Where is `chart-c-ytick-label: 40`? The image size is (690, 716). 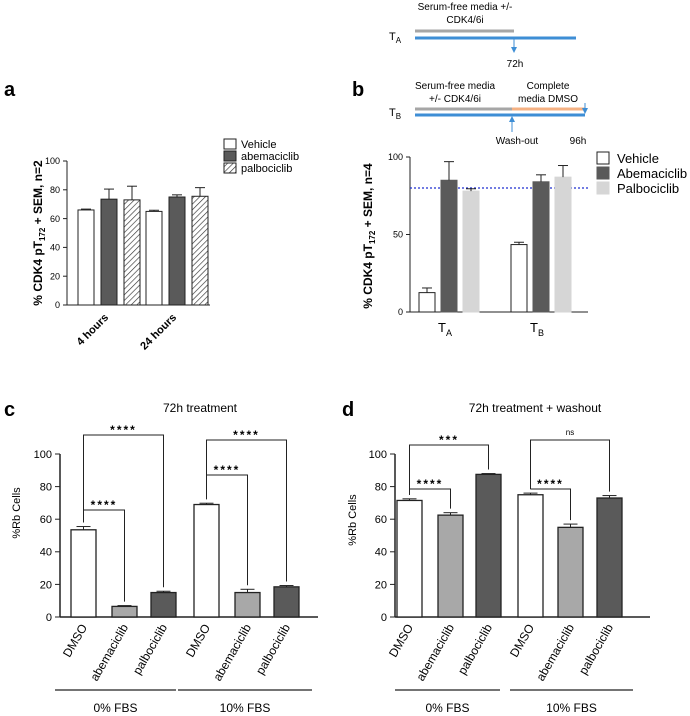
chart-c-ytick-label: 40 is located at coordinates (46, 553).